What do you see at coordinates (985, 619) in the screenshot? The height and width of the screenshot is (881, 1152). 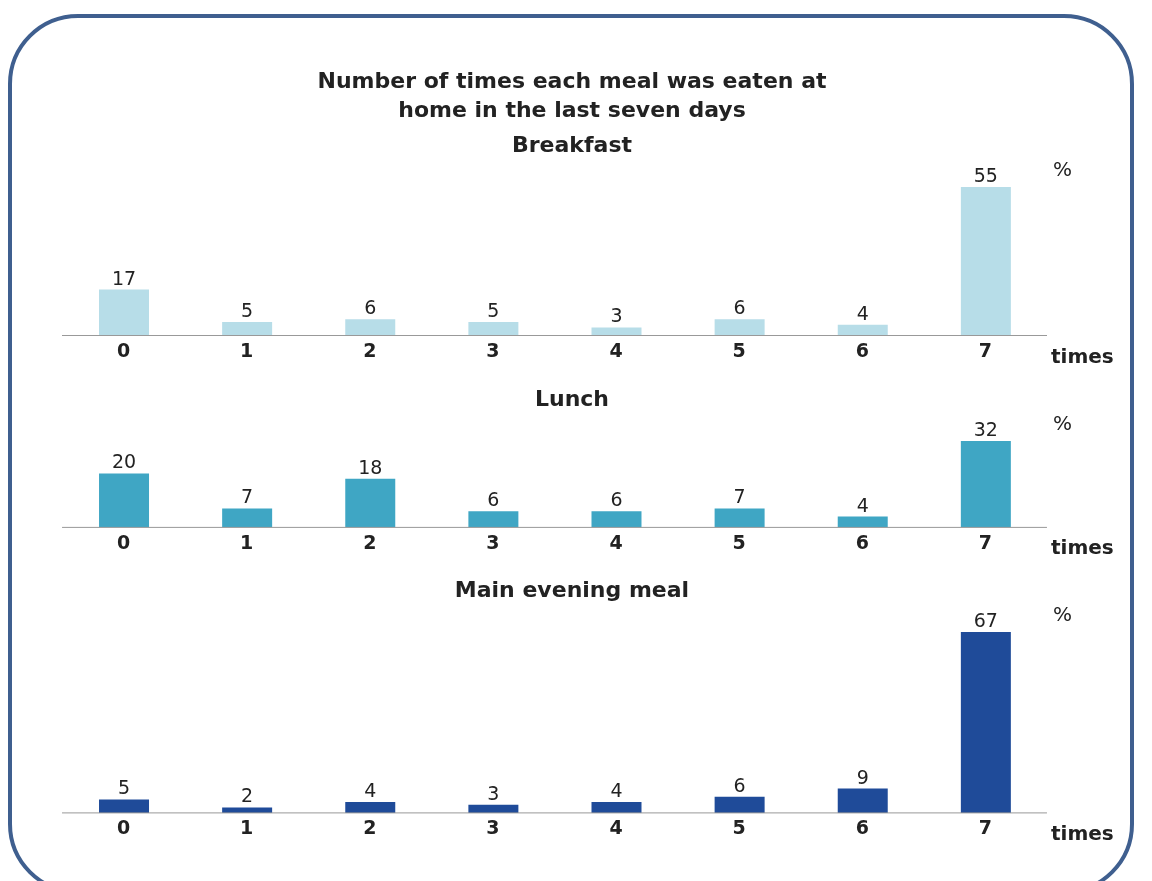 I see `data-label: 67` at bounding box center [985, 619].